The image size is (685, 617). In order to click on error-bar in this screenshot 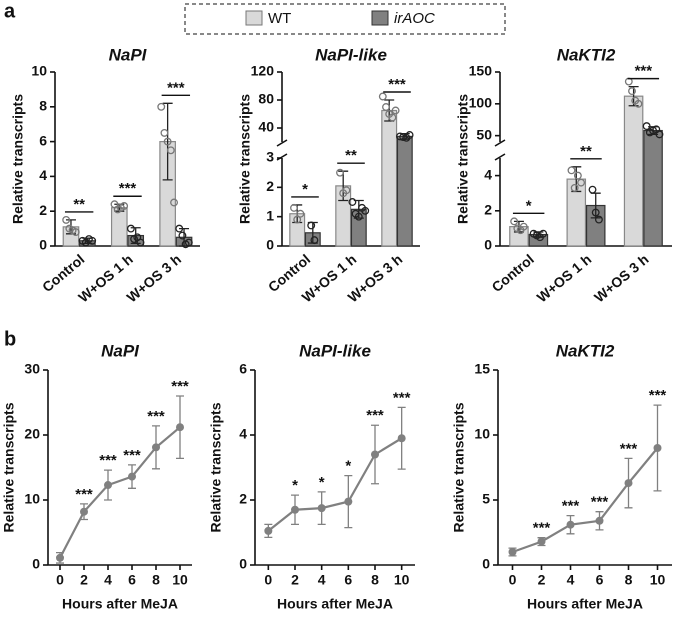, I will do `click(633, 96)`.